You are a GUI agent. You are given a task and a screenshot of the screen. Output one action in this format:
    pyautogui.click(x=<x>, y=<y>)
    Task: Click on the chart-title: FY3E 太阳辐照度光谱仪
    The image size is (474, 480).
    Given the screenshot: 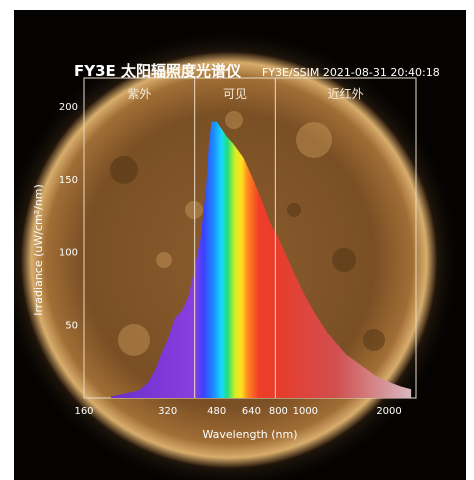 What is the action you would take?
    pyautogui.click(x=158, y=71)
    